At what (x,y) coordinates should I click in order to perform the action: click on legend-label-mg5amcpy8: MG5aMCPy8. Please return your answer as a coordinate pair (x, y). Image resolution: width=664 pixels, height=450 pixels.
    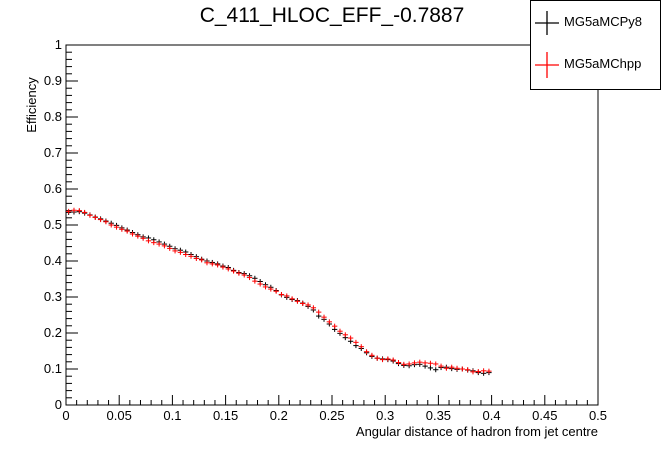
    Looking at the image, I should click on (603, 21).